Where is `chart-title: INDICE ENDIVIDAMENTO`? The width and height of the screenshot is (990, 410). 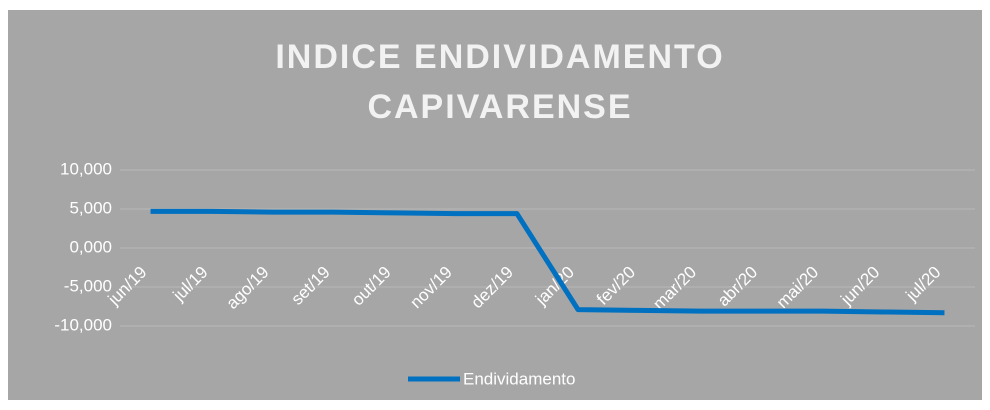 chart-title: INDICE ENDIVIDAMENTO is located at coordinates (499, 57).